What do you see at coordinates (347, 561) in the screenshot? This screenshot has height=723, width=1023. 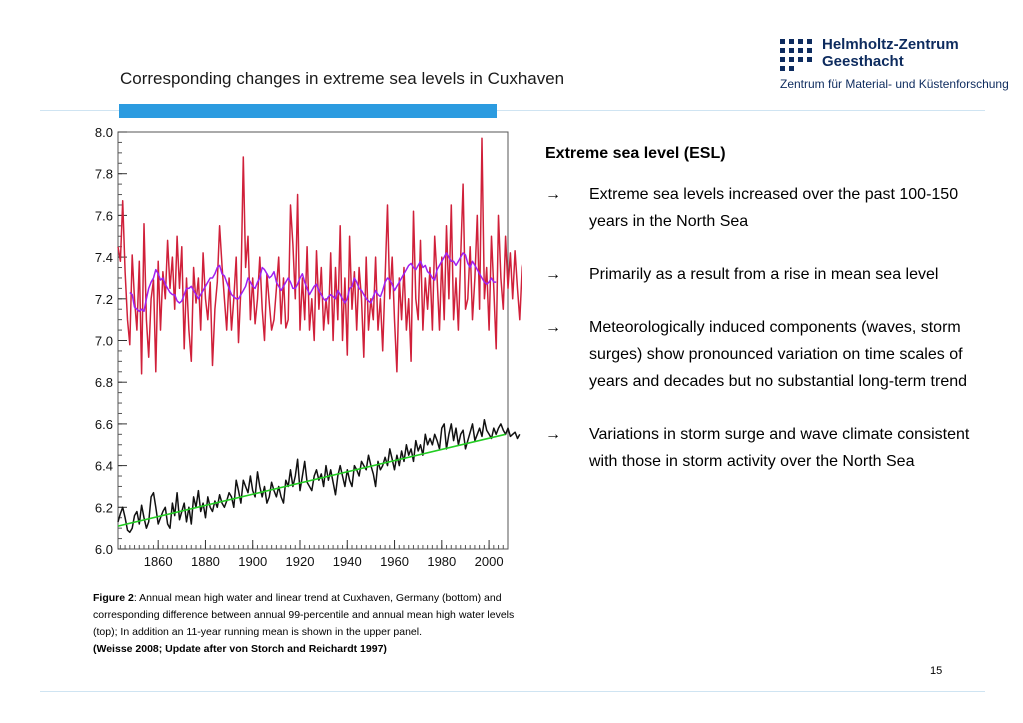 I see `x-tick-label: 1940` at bounding box center [347, 561].